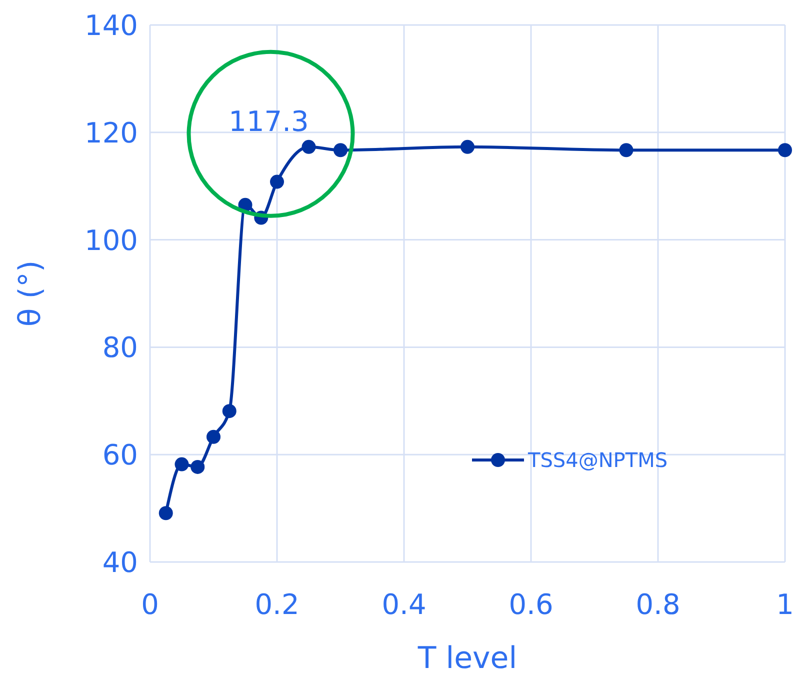 The height and width of the screenshot is (680, 796). I want to click on x-axis-title: T level, so click(467, 658).